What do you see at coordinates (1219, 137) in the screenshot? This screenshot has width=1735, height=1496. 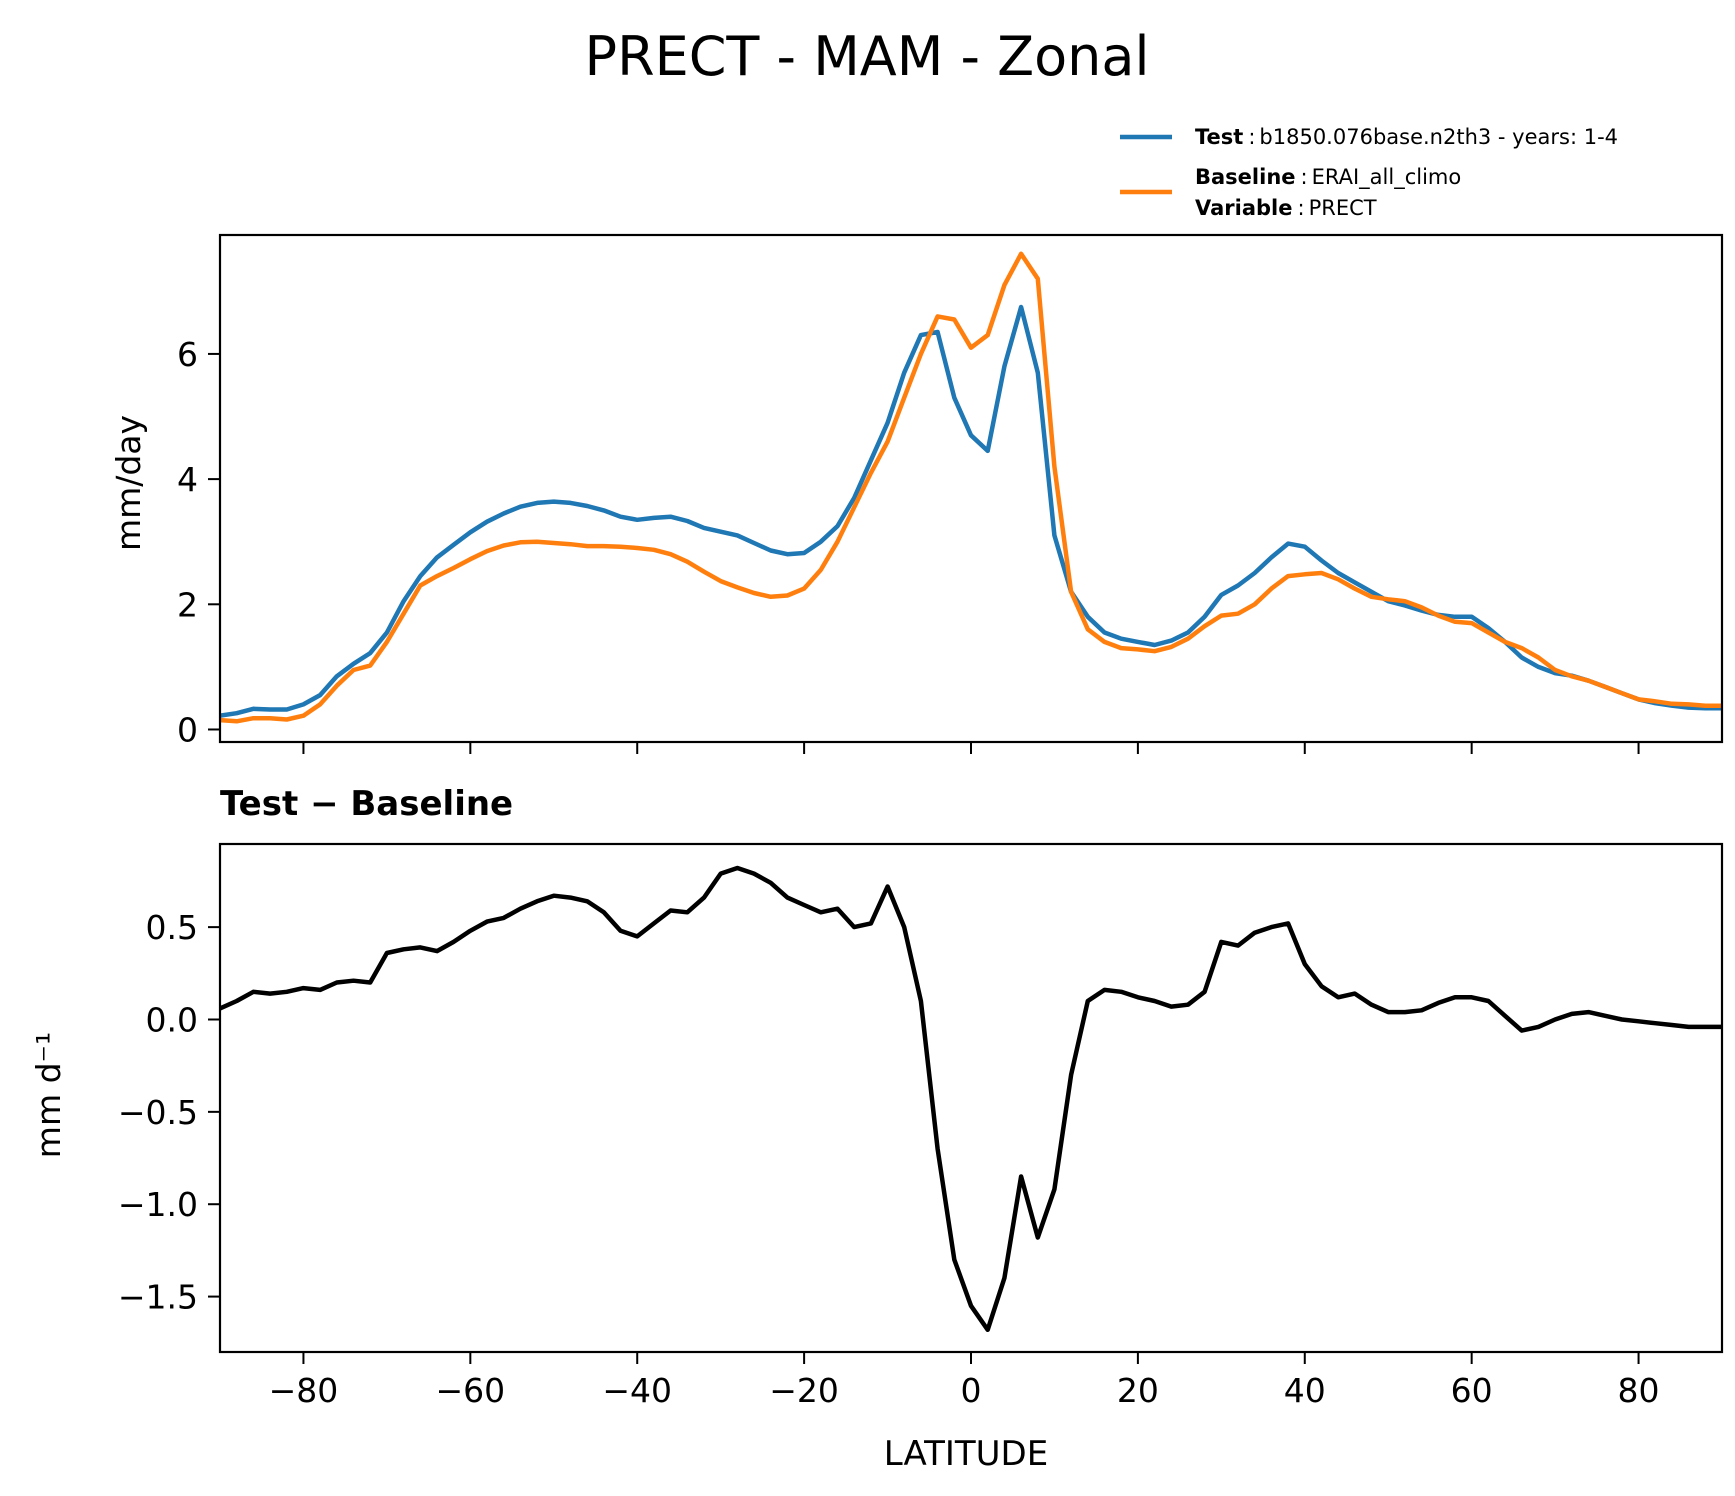 I see `legend-test-label: Test` at bounding box center [1219, 137].